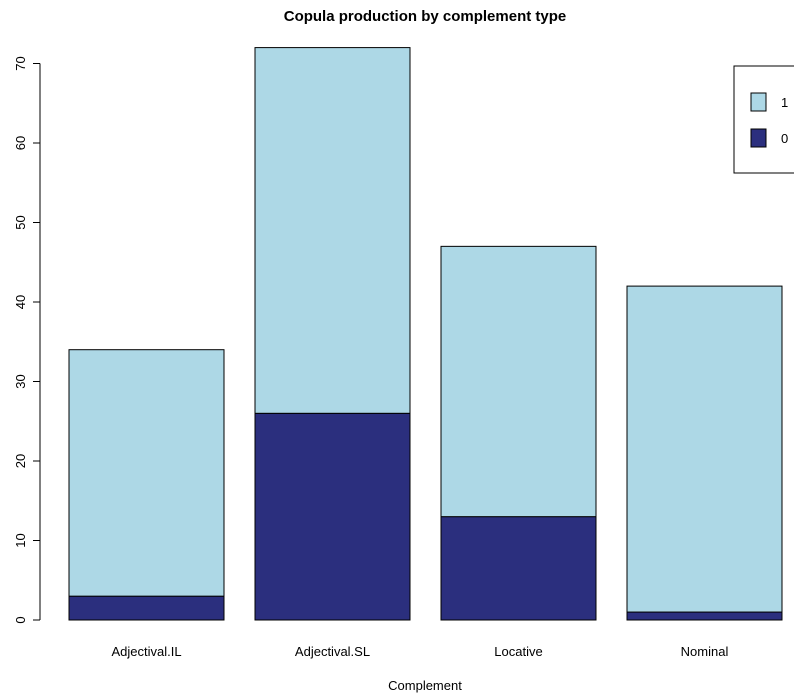 The image size is (794, 697). I want to click on legend-label-1: 1, so click(784, 102).